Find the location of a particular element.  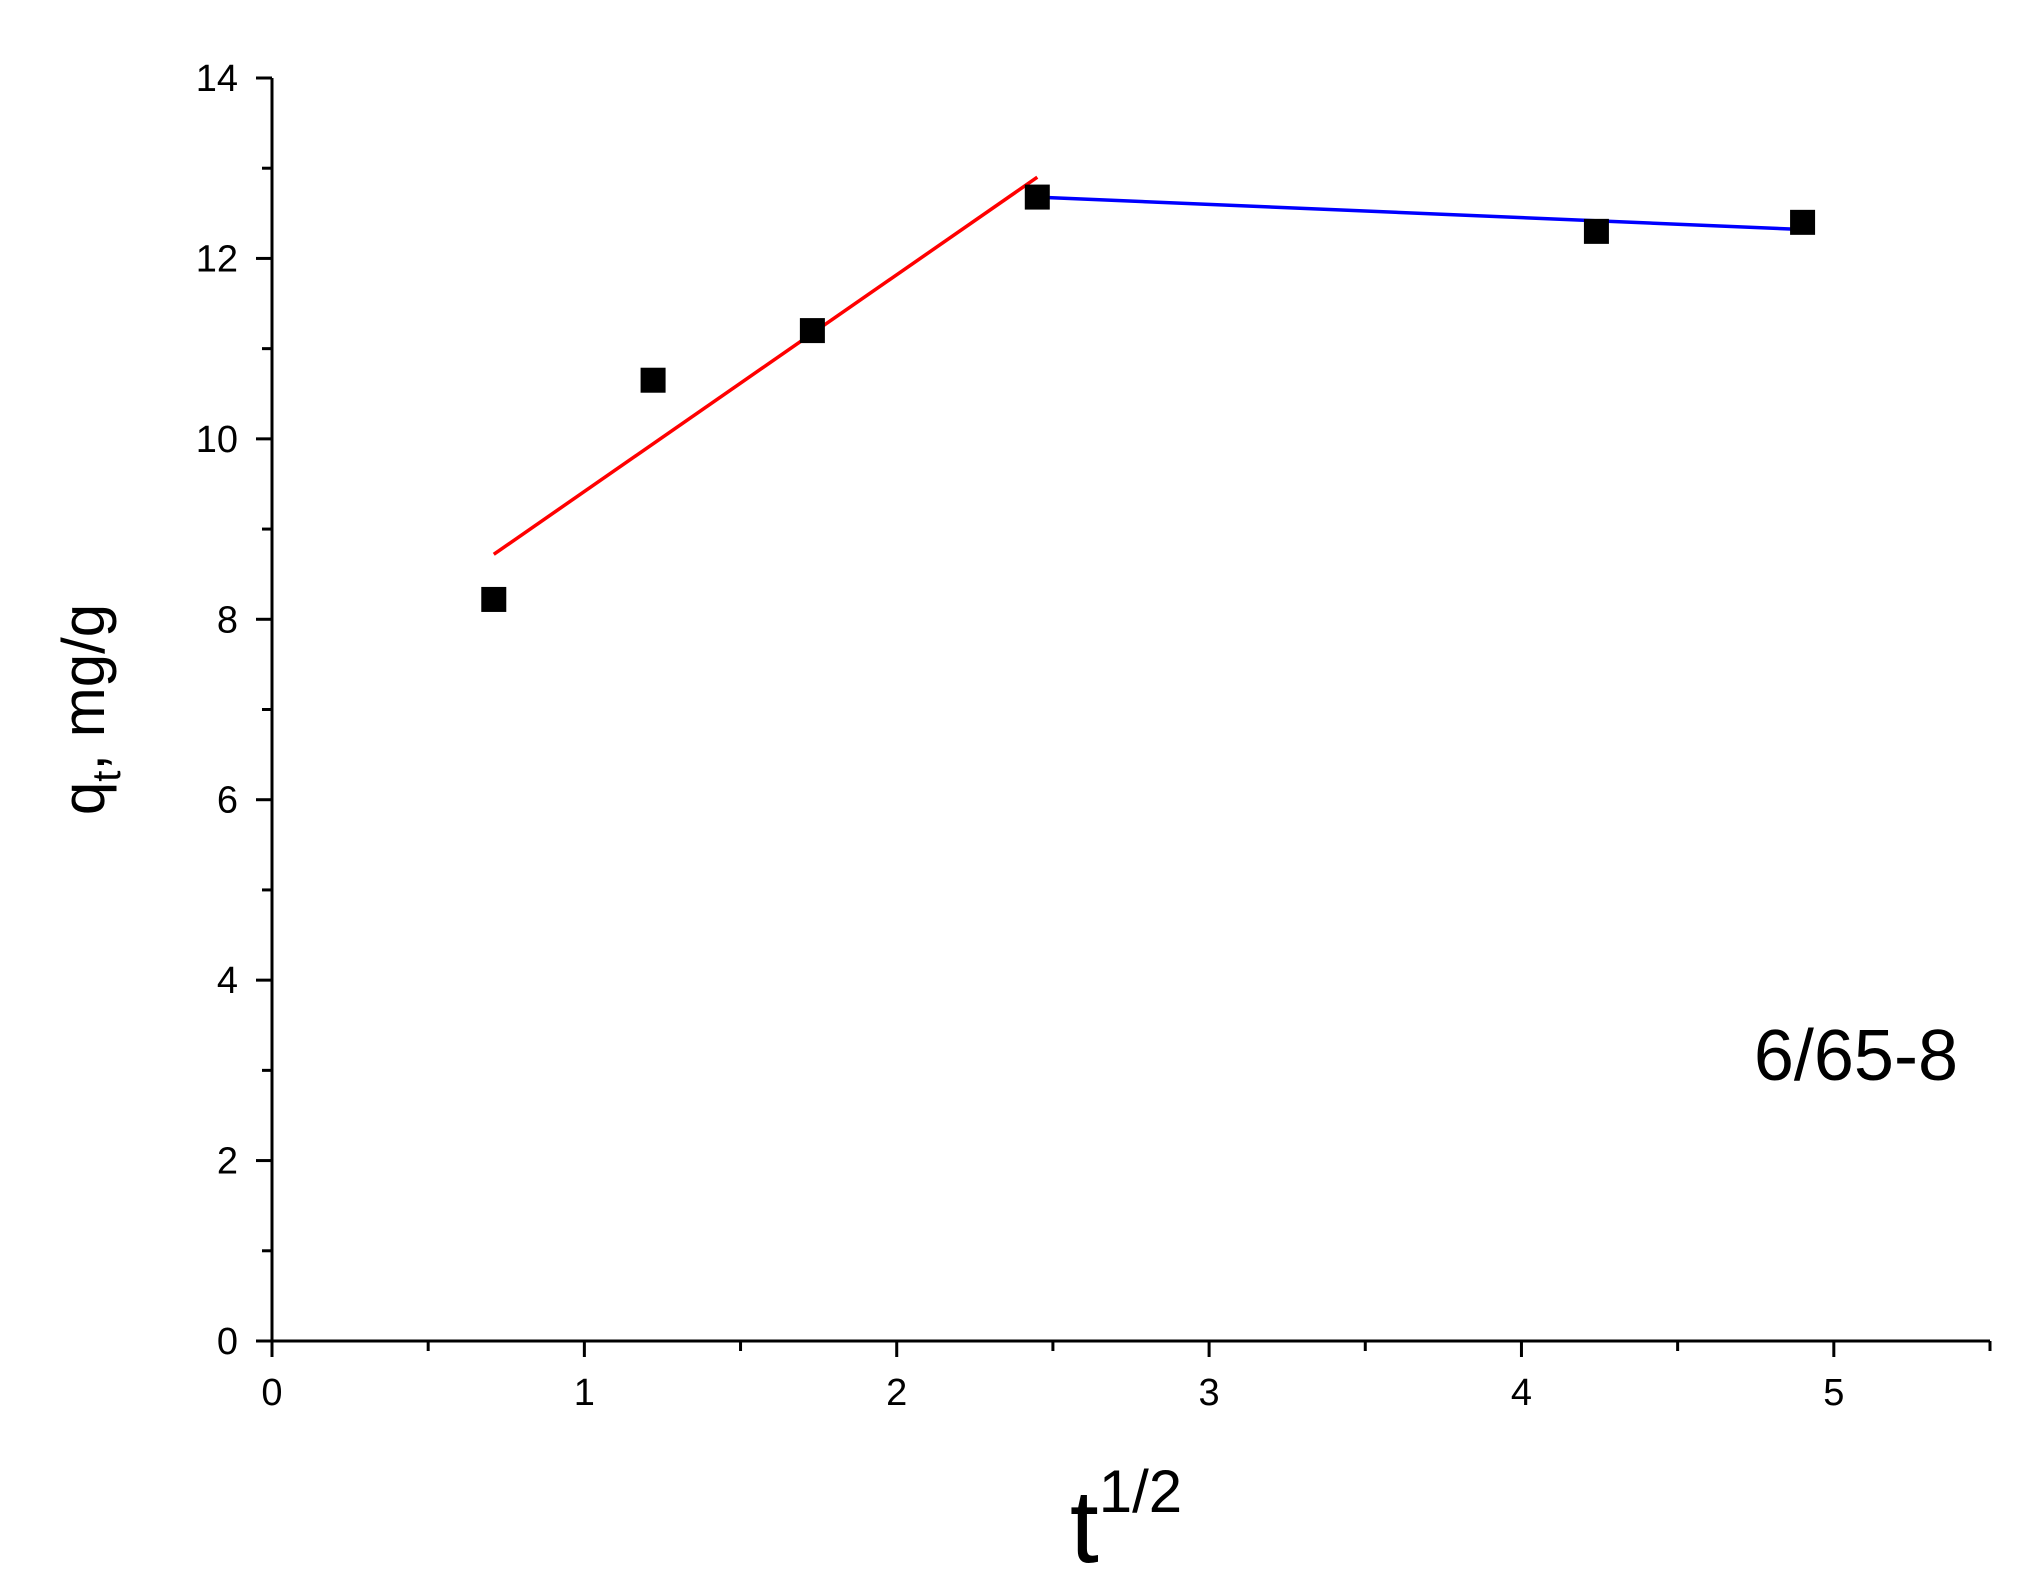

x-tick-label: 2 is located at coordinates (896, 1393).